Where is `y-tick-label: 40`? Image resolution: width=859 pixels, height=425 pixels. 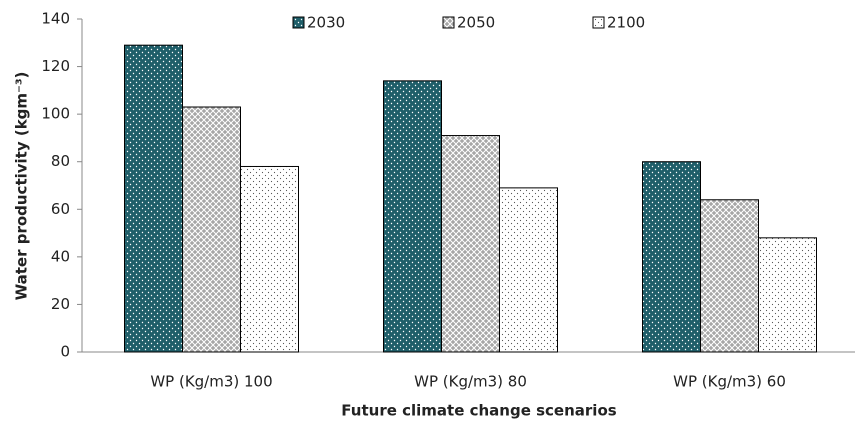
y-tick-label: 40 is located at coordinates (60, 256).